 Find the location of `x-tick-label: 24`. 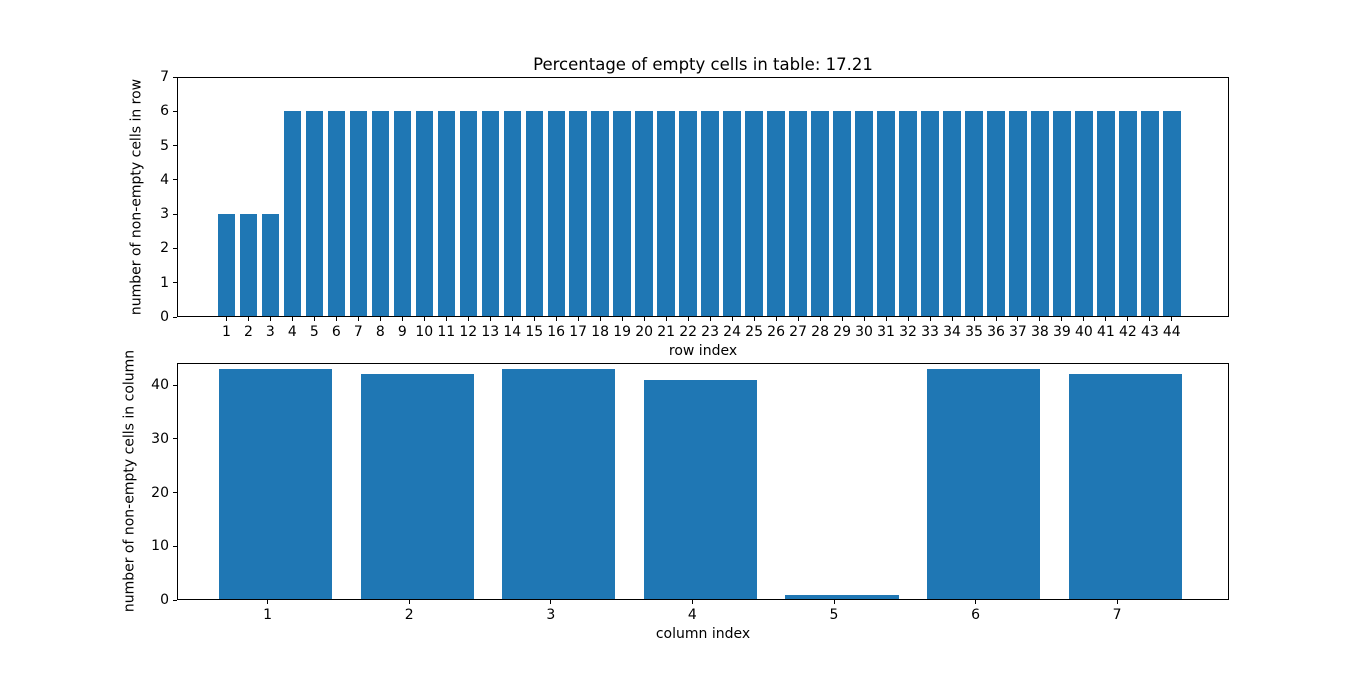

x-tick-label: 24 is located at coordinates (732, 332).